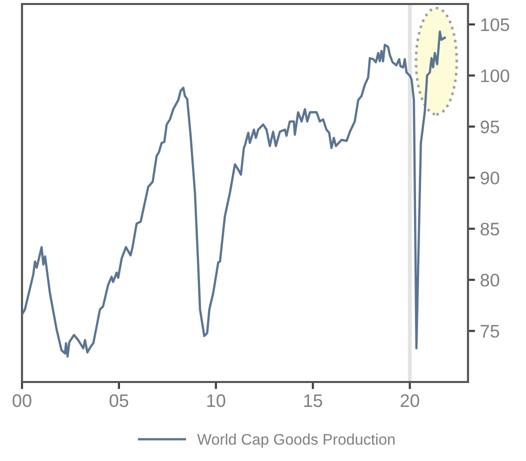  What do you see at coordinates (495, 25) in the screenshot?
I see `y-tick-label: 105` at bounding box center [495, 25].